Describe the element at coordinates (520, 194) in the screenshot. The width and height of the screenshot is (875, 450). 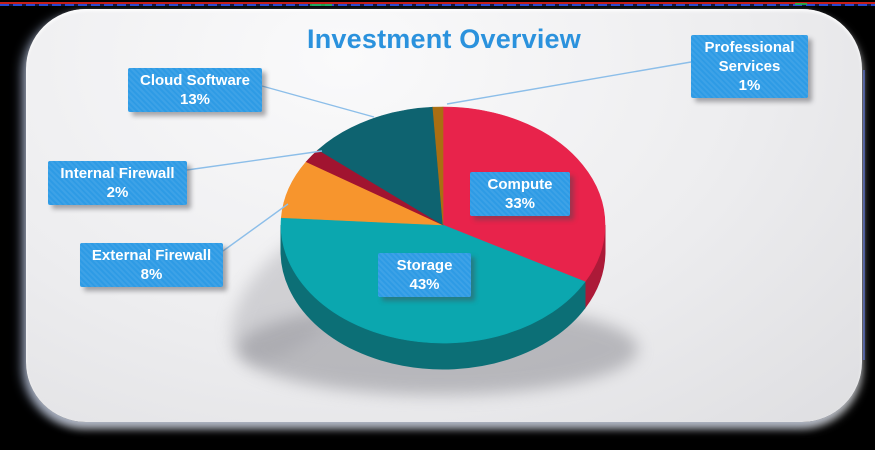
I see `callout-compute: Compute 33%` at that location.